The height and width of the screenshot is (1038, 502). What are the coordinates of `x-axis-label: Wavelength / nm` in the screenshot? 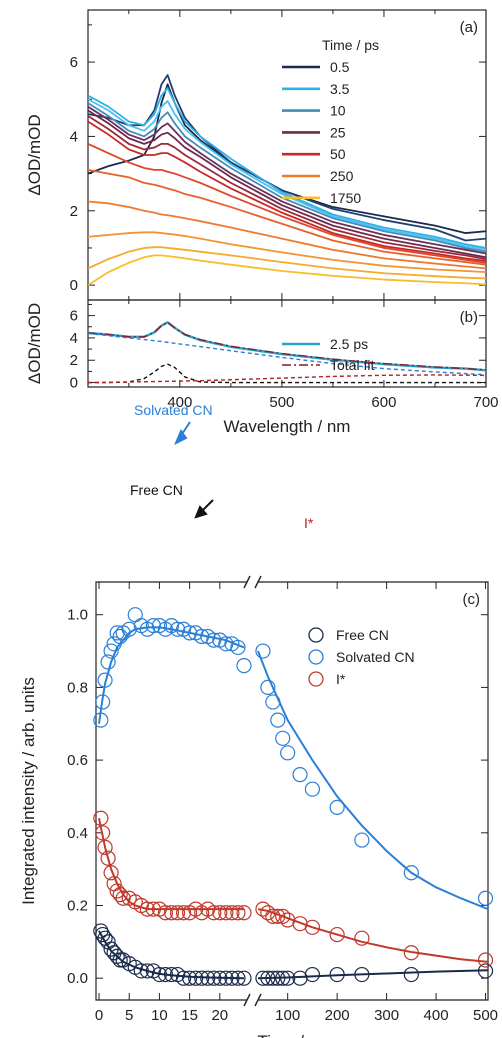 It's located at (287, 426).